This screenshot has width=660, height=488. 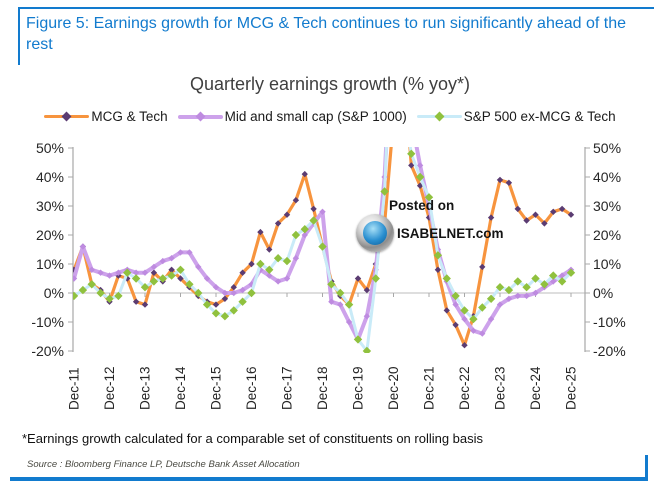 I want to click on legend-item-mcg-tech: MCG & Tech, so click(x=106, y=116).